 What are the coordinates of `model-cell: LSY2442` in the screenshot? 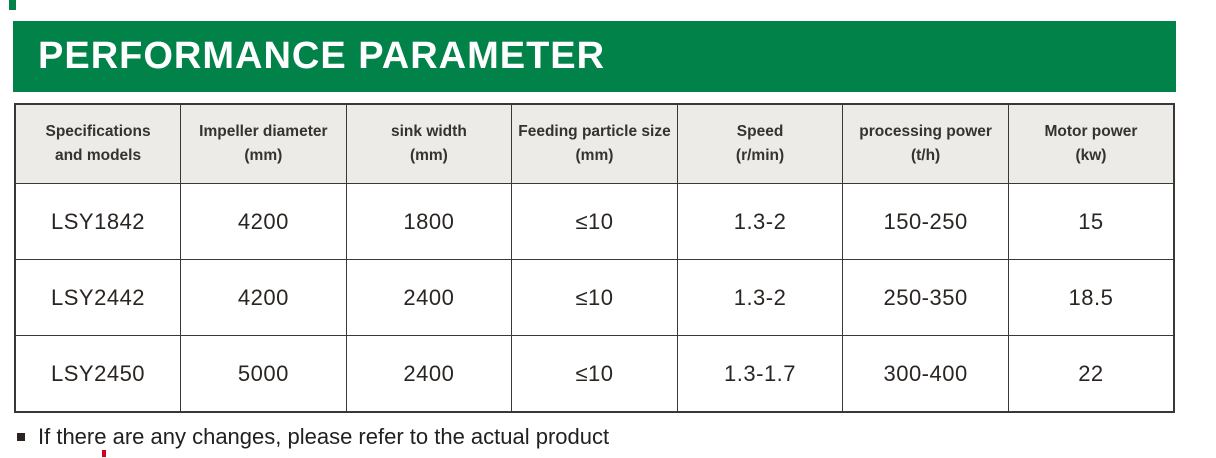 It's located at (98, 297).